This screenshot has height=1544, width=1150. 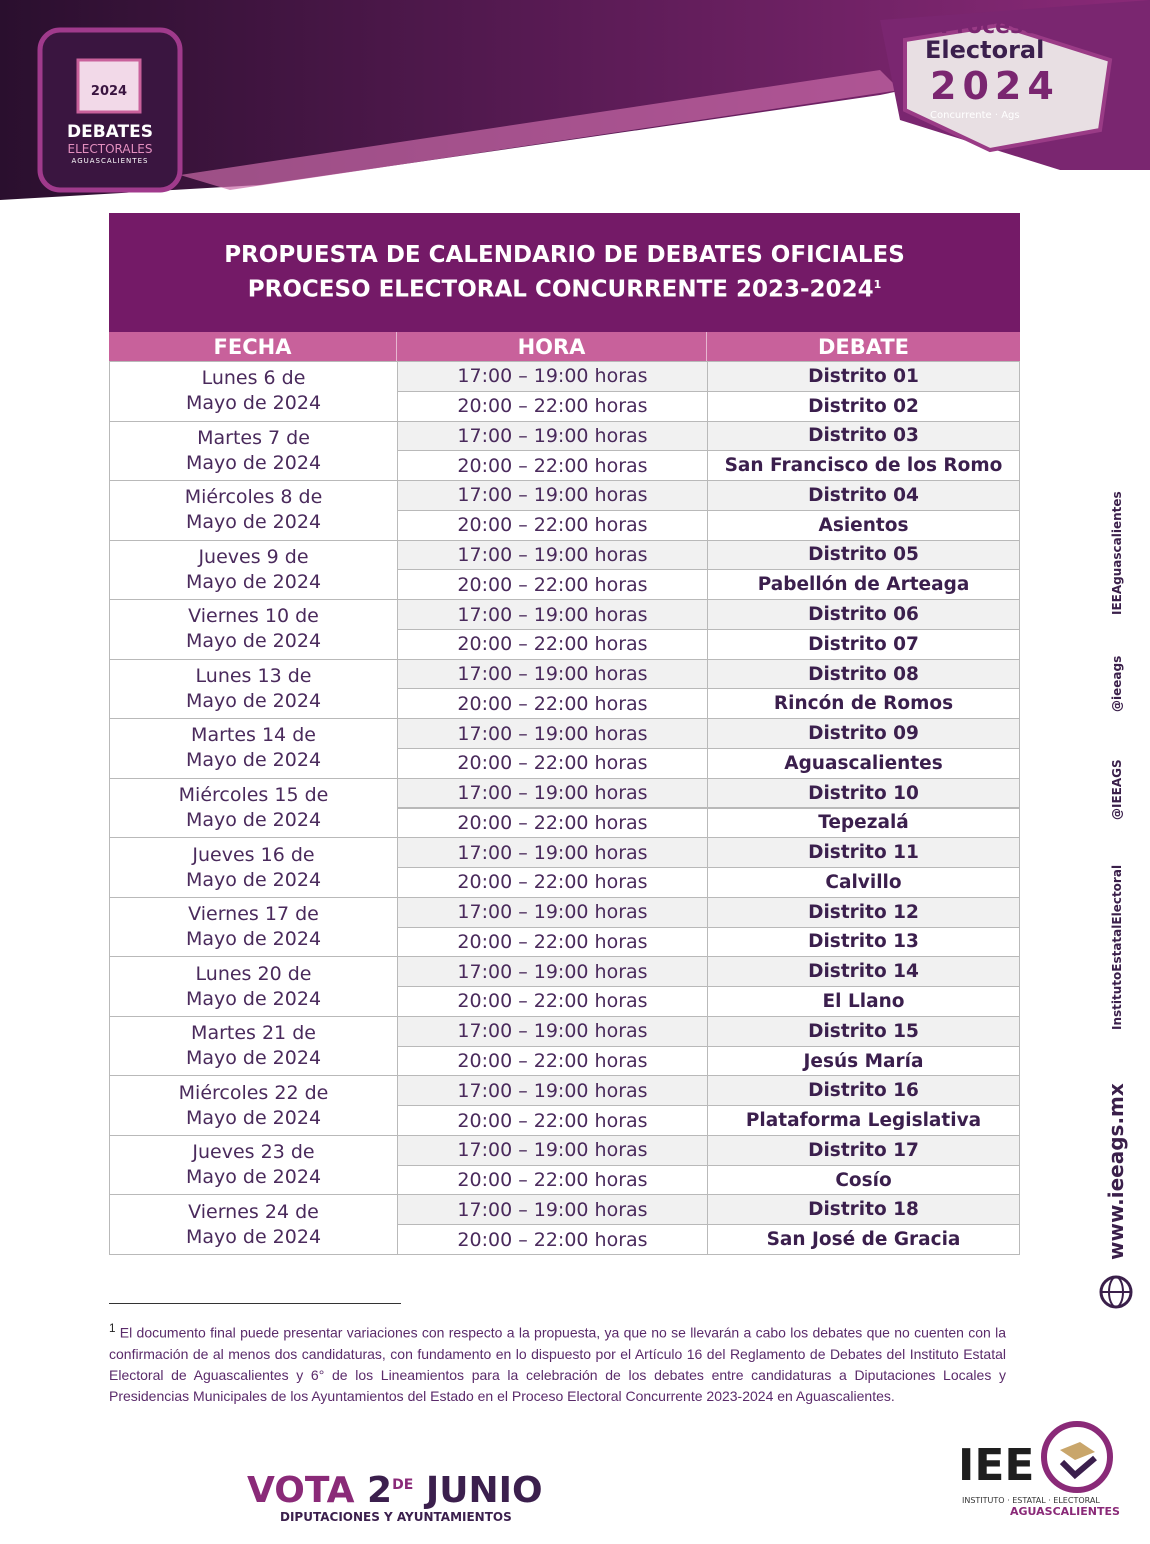 What do you see at coordinates (863, 466) in the screenshot?
I see `debate-cell: San Francisco de los Romo` at bounding box center [863, 466].